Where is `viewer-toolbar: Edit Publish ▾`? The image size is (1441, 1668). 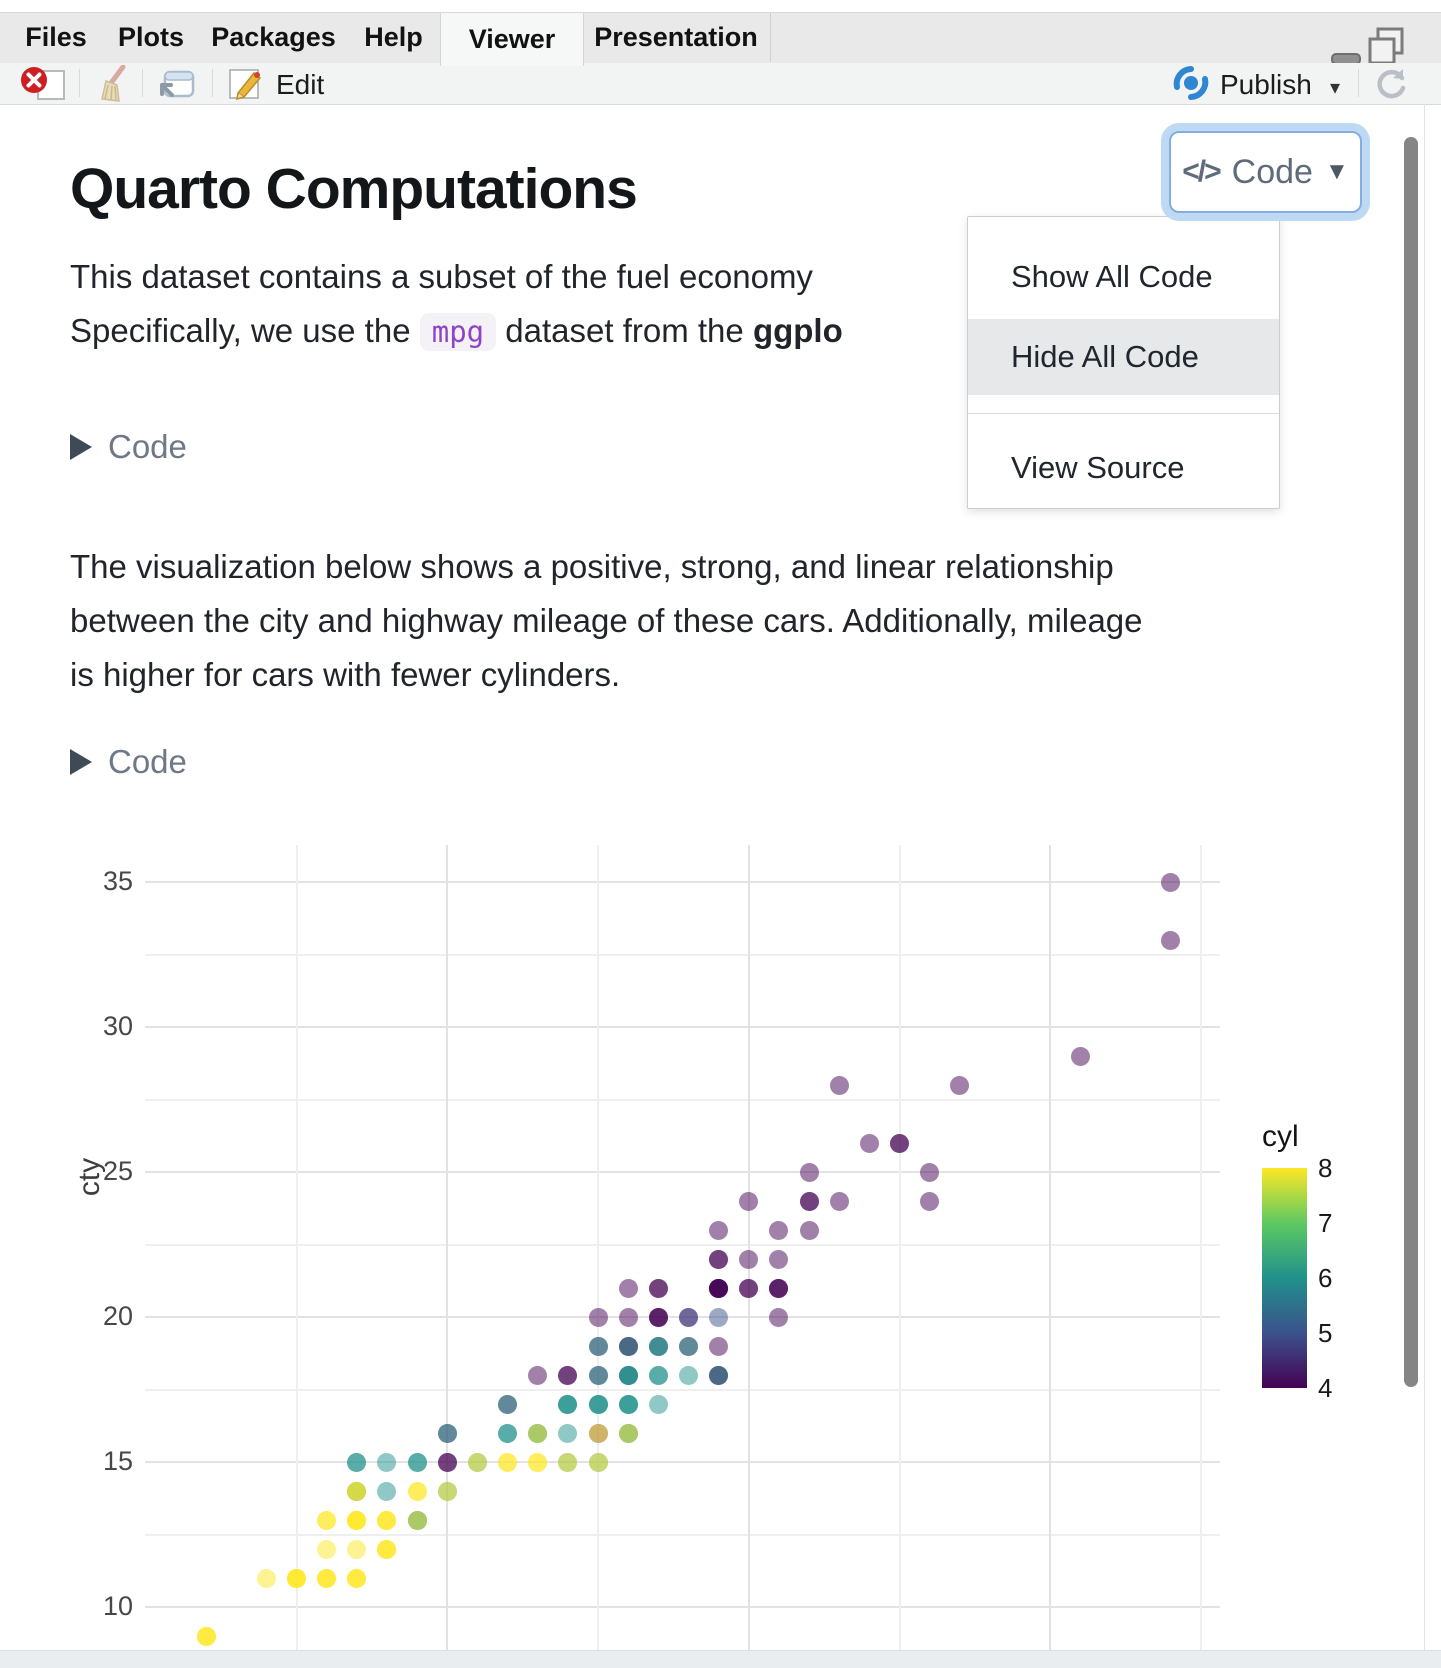
viewer-toolbar: Edit Publish ▾ is located at coordinates (720, 84).